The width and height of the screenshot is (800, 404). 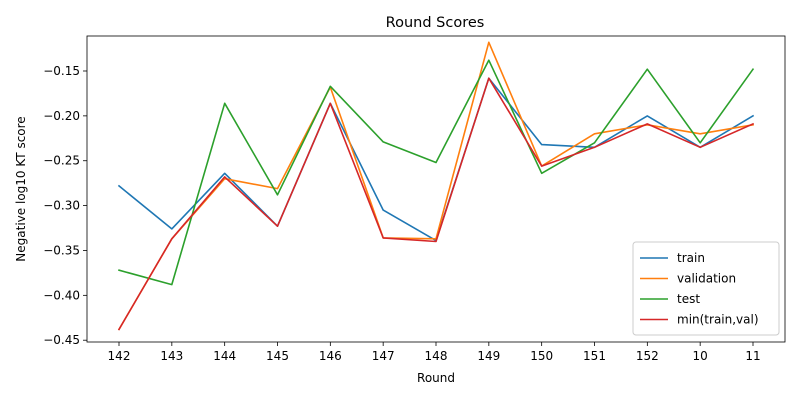 What do you see at coordinates (61, 295) in the screenshot?
I see `y-tick-label: −0.40` at bounding box center [61, 295].